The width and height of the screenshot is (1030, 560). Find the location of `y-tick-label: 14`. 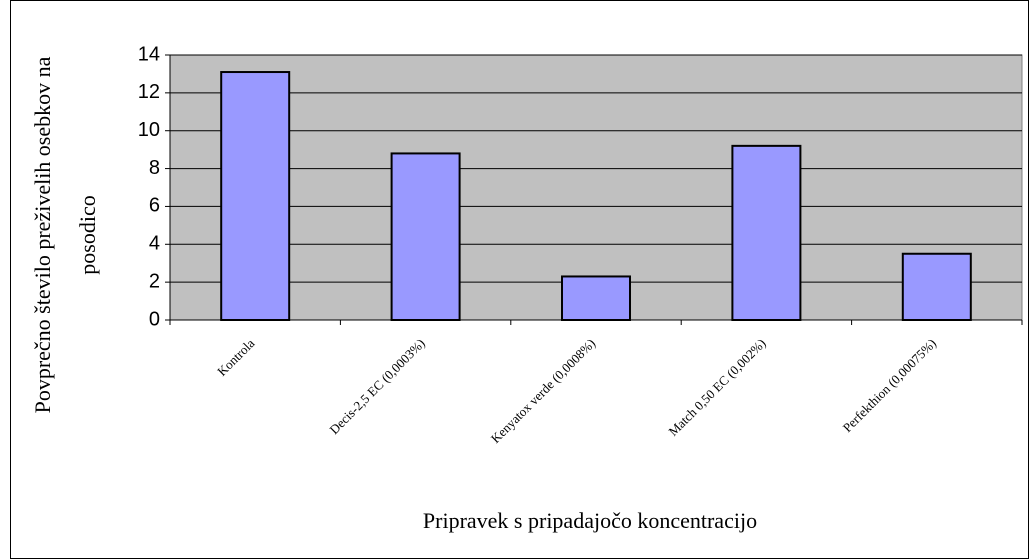

y-tick-label: 14 is located at coordinates (149, 54).